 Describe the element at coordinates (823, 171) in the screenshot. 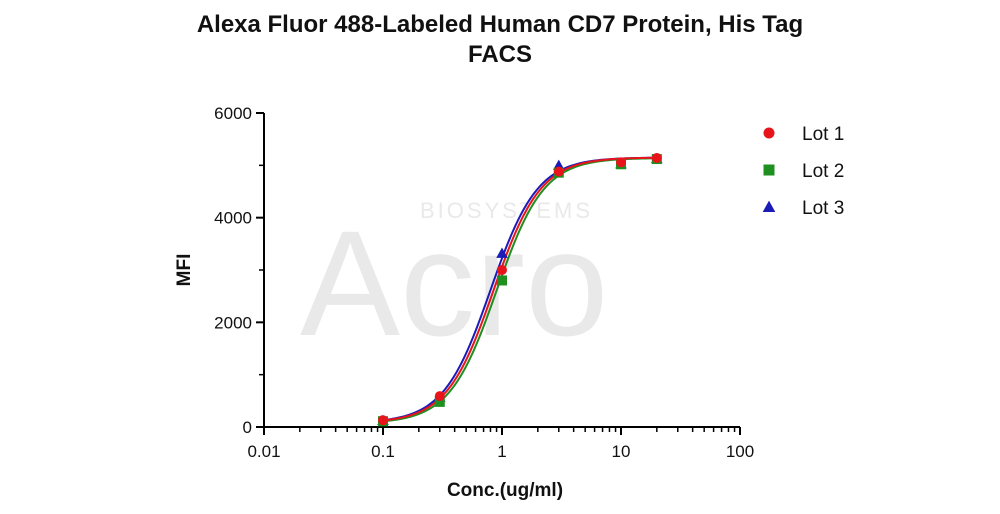

I see `legend-label-lot-2: Lot 2` at that location.